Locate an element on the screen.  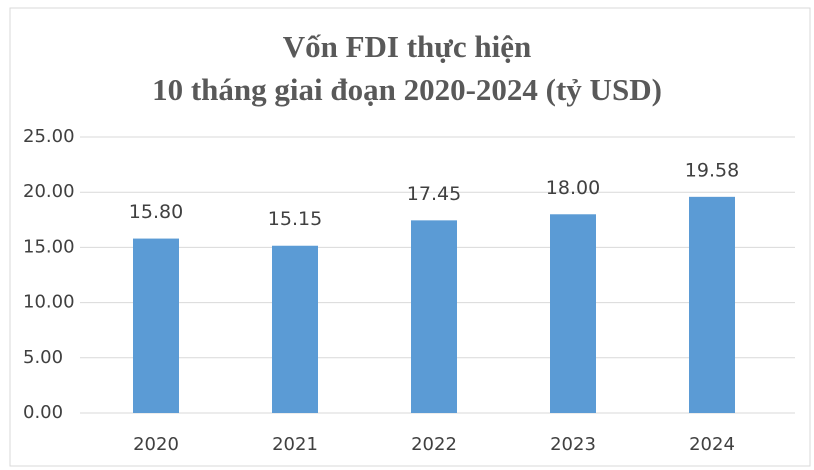
data-label: 17.45 is located at coordinates (434, 194).